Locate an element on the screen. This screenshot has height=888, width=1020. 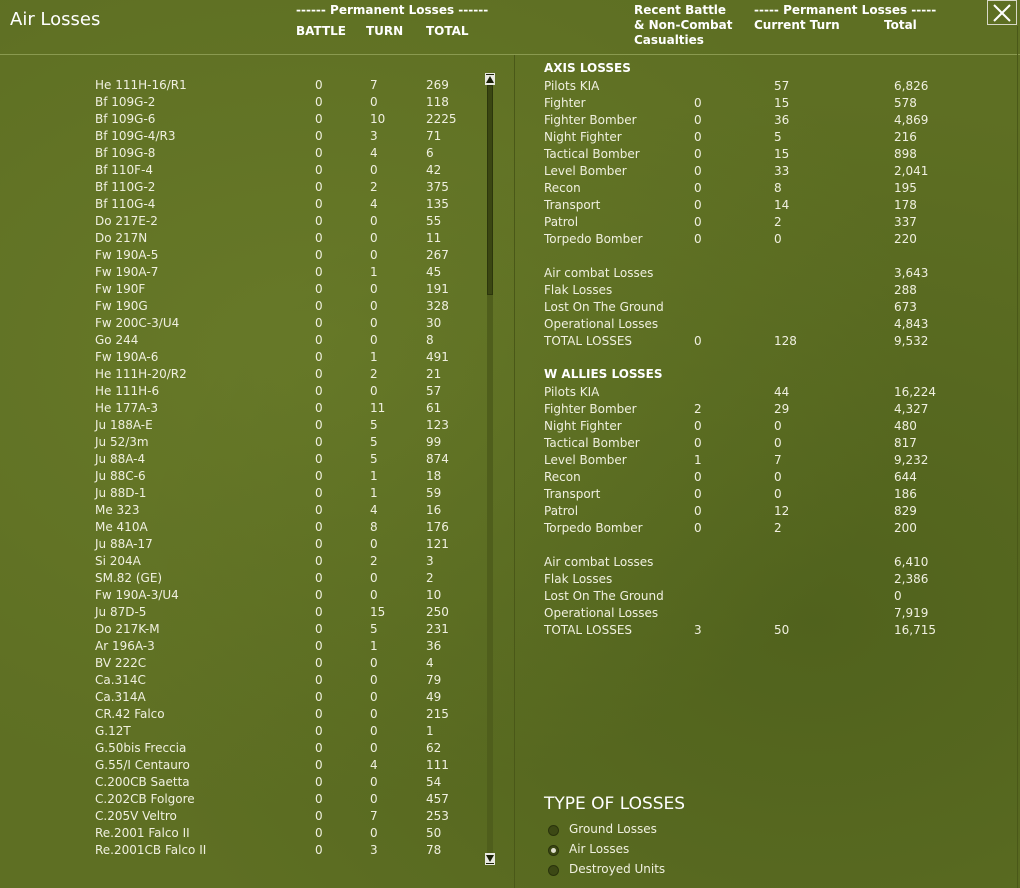
loss-type-option: Air Losses is located at coordinates (648, 851).